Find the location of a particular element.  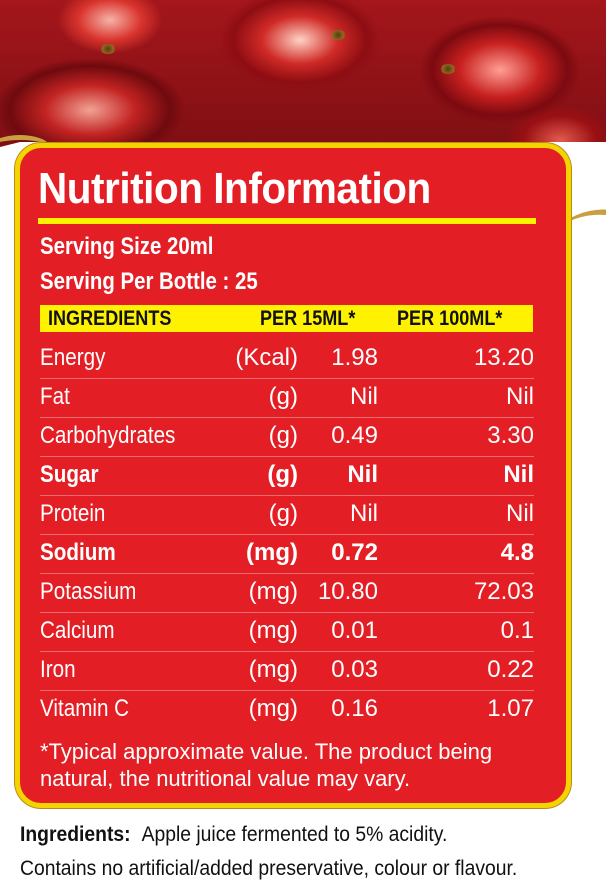

table-row: Potassium (mg) 10.80 72.03 is located at coordinates (287, 593).